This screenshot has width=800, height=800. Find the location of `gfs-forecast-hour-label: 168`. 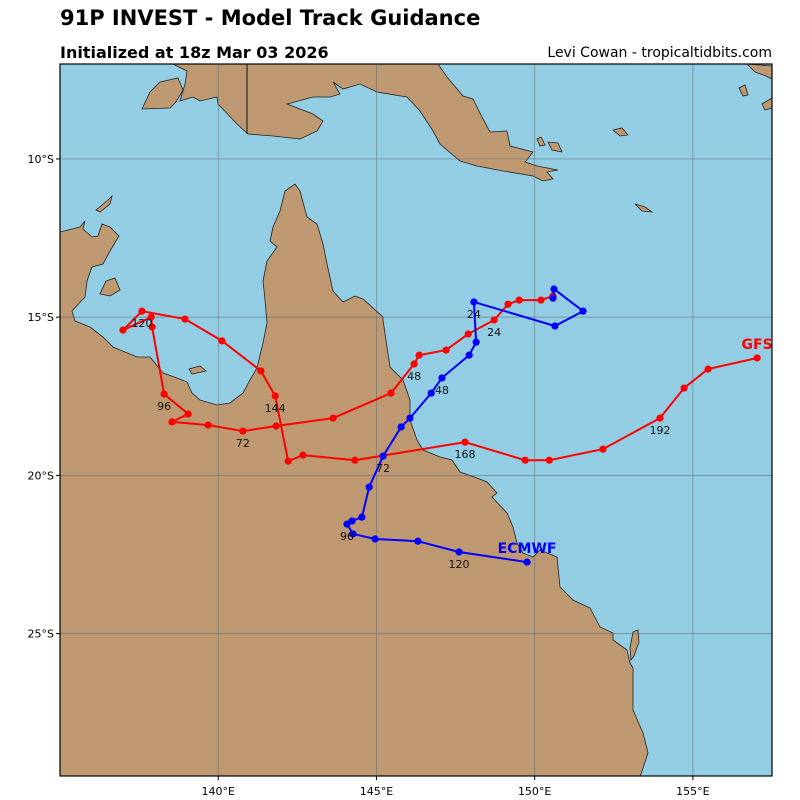

gfs-forecast-hour-label: 168 is located at coordinates (465, 454).